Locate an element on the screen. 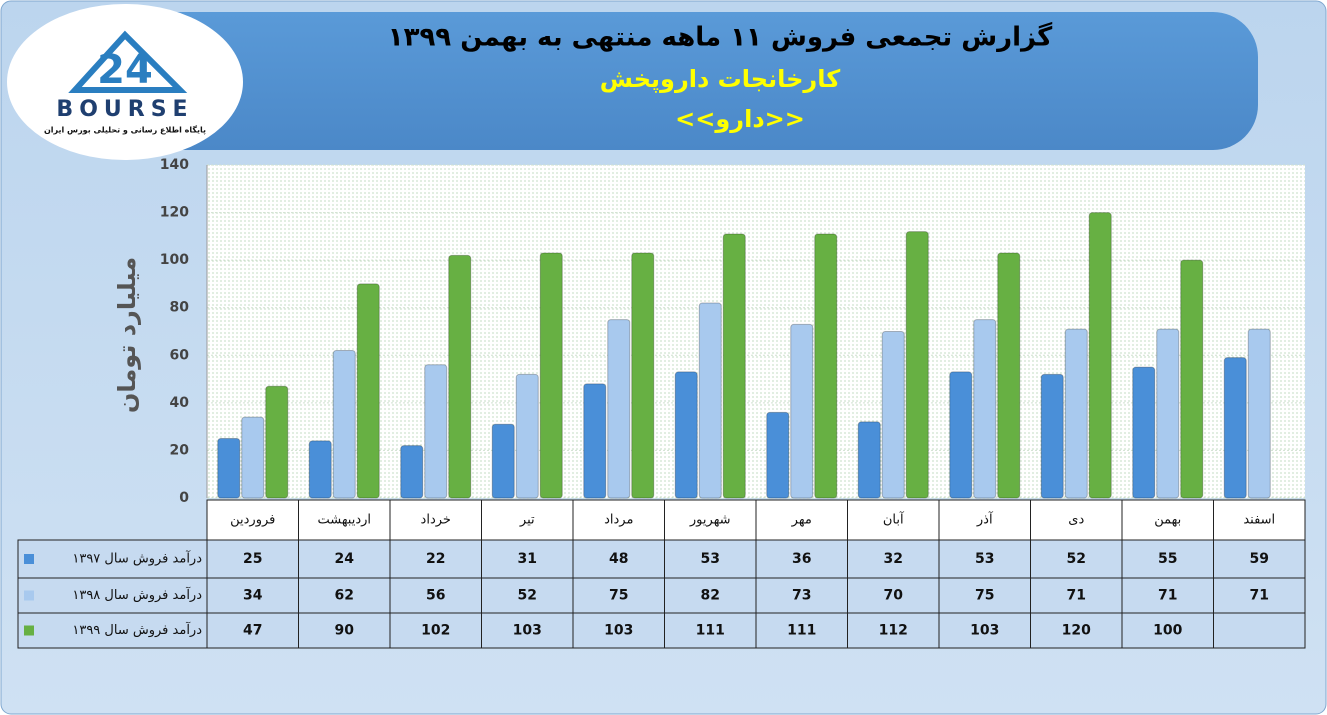 The image size is (1327, 715). table-value: 100 is located at coordinates (1167, 631).